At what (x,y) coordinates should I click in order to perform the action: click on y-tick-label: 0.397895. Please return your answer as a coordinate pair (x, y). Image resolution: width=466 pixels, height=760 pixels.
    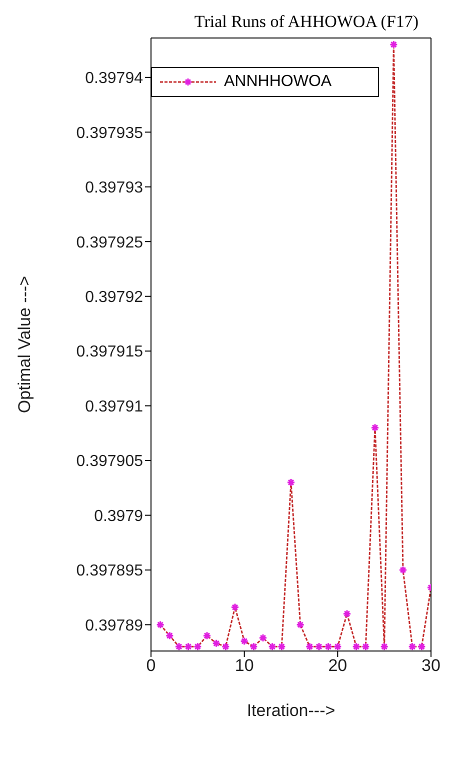
    Looking at the image, I should click on (110, 571).